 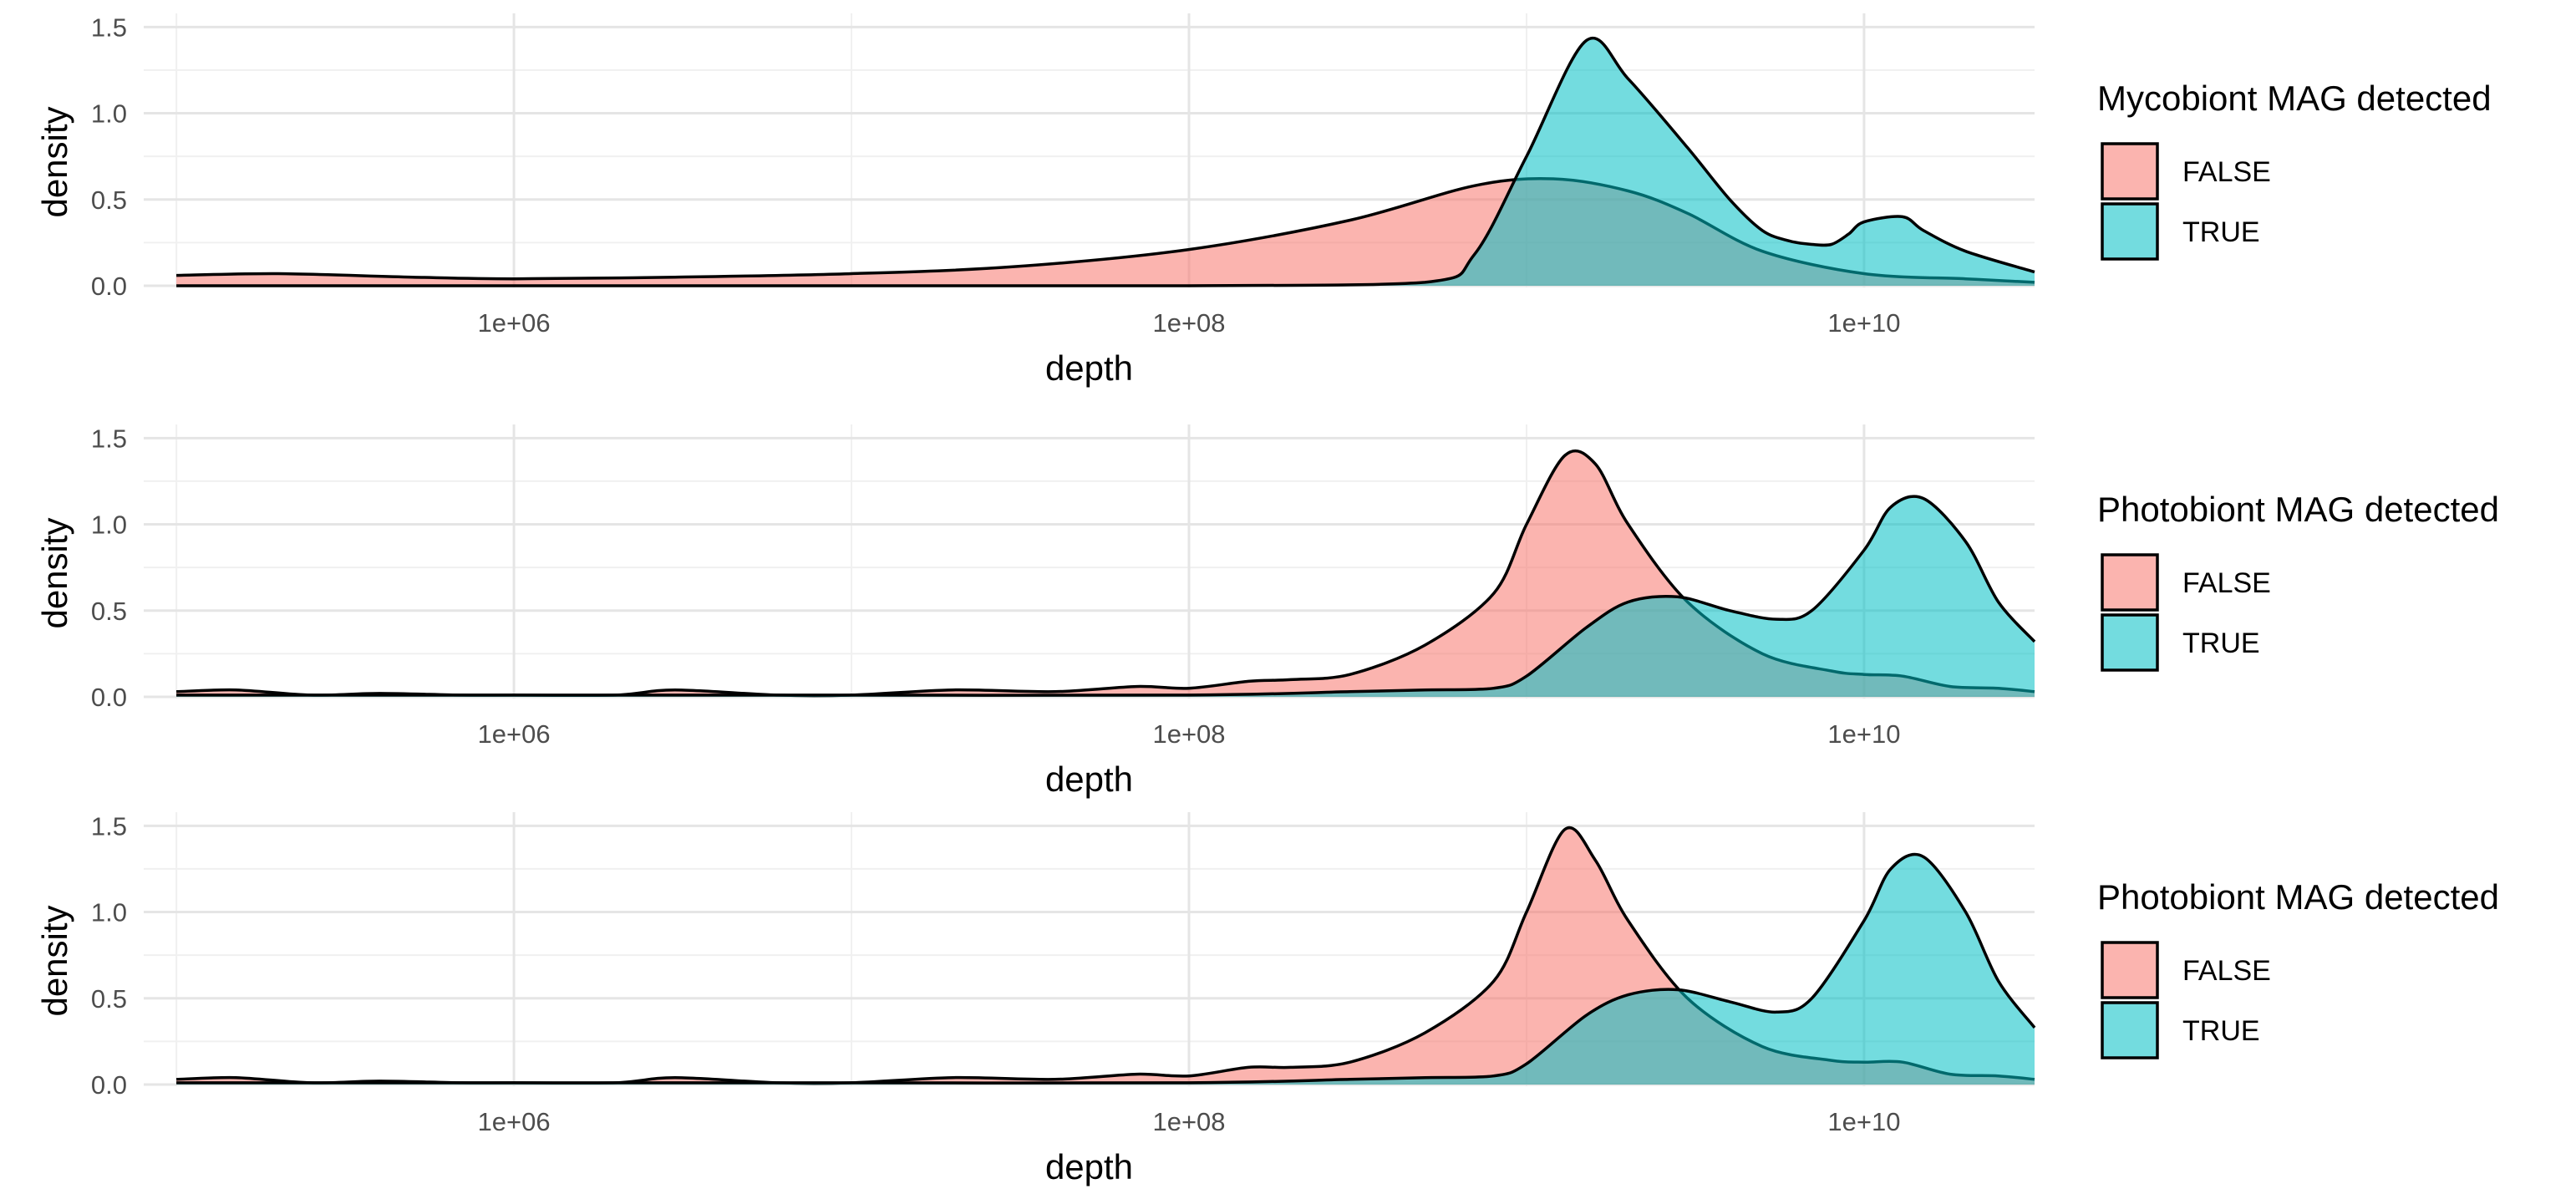 What do you see at coordinates (2294, 170) in the screenshot?
I see `legend: Mycobiont MAG detected FALSE TRUE` at bounding box center [2294, 170].